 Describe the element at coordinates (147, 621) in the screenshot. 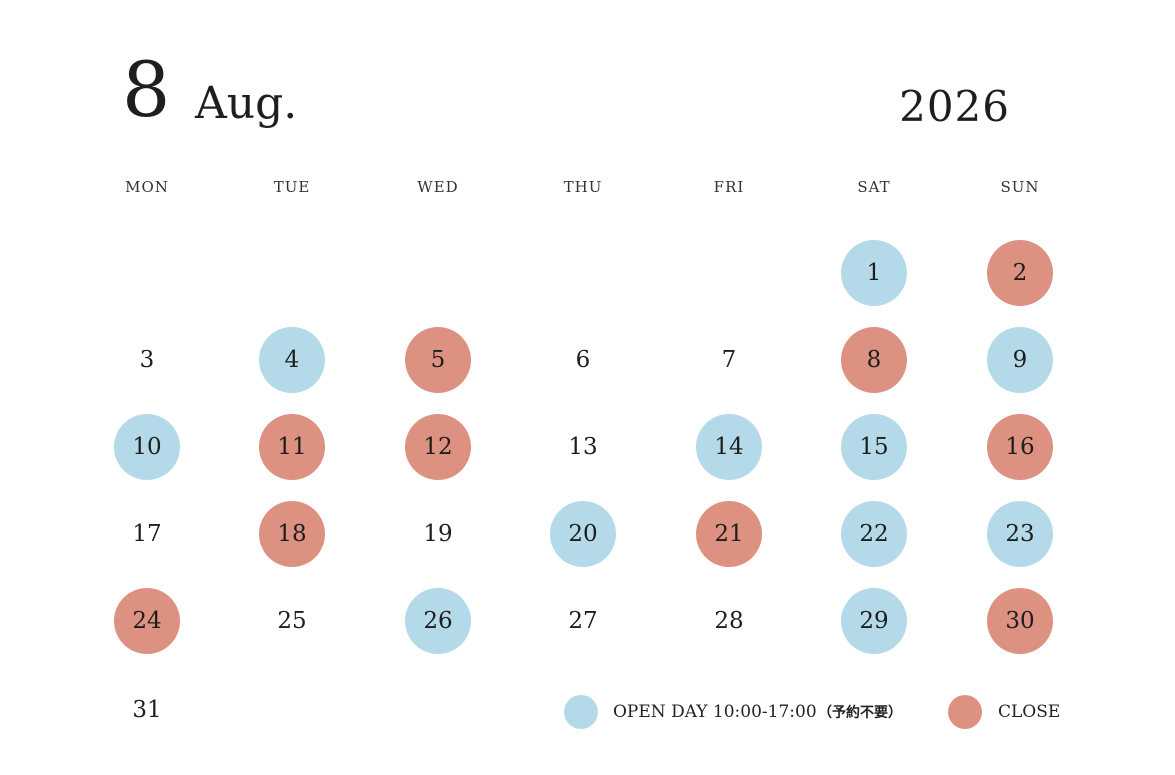

I see `day-cell-24: 24` at that location.